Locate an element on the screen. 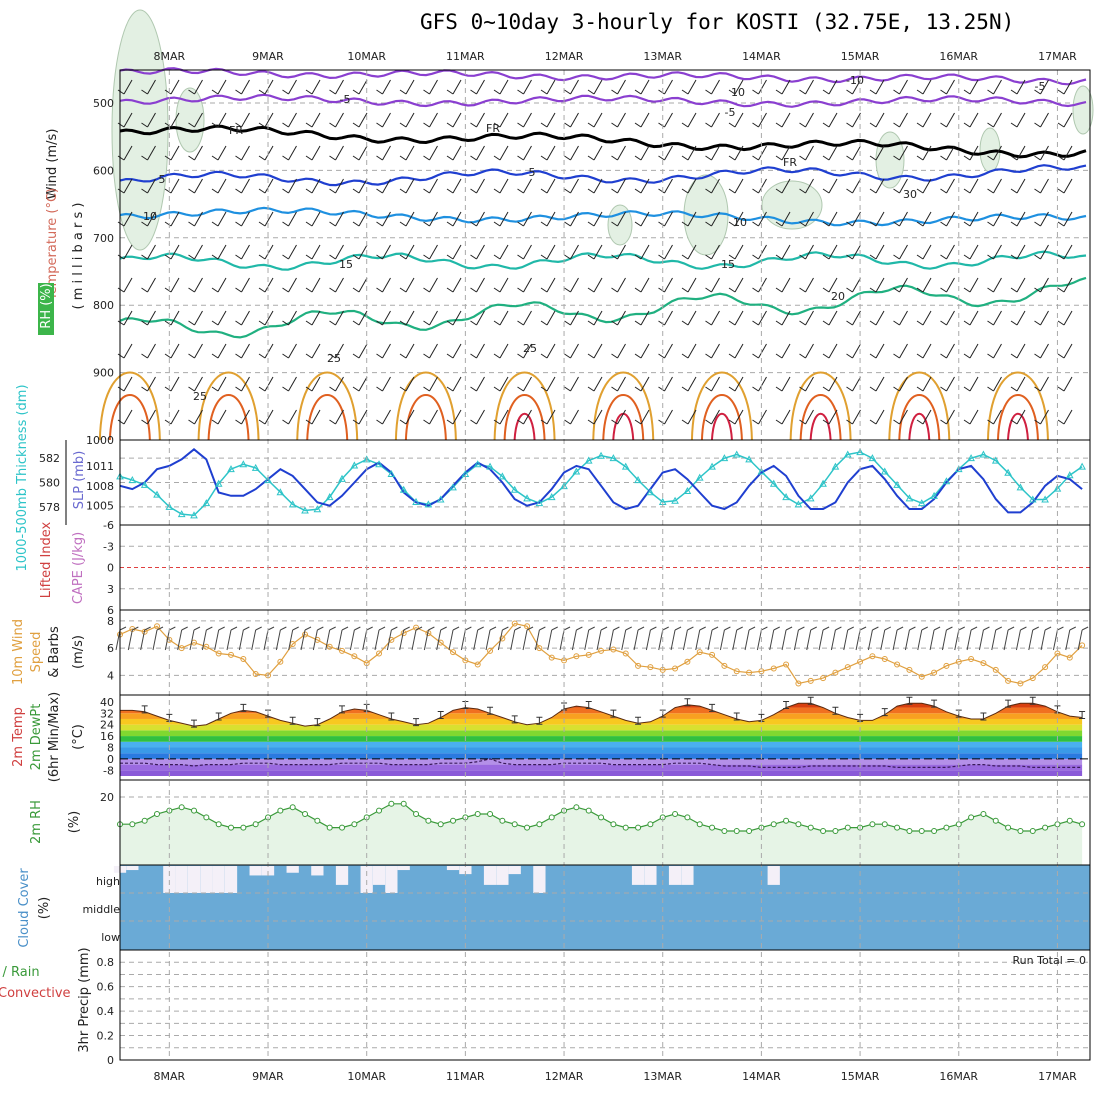 The image size is (1100, 1100). rh2m-panel is located at coordinates (603, 822).